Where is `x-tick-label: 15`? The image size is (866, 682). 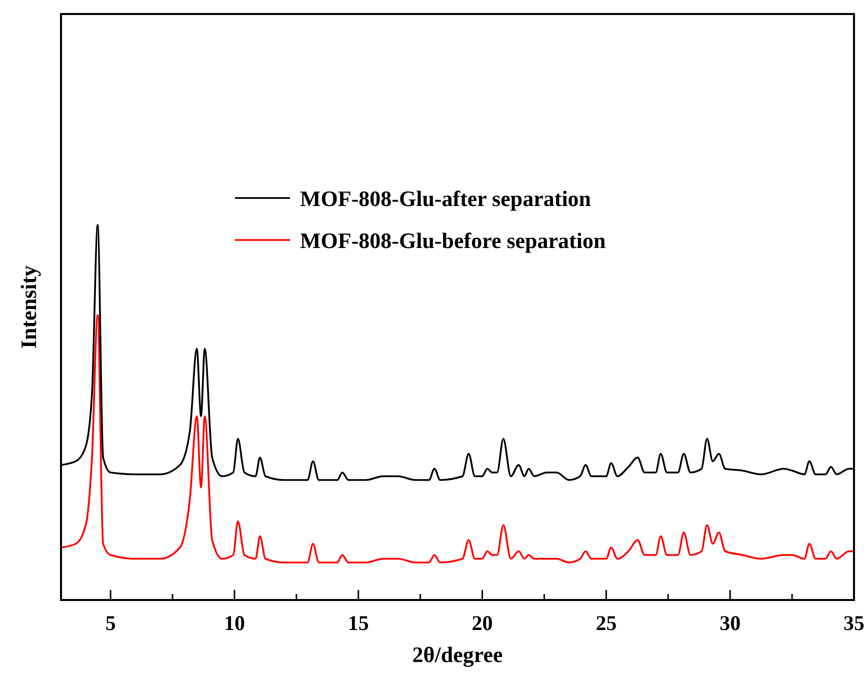 x-tick-label: 15 is located at coordinates (358, 623).